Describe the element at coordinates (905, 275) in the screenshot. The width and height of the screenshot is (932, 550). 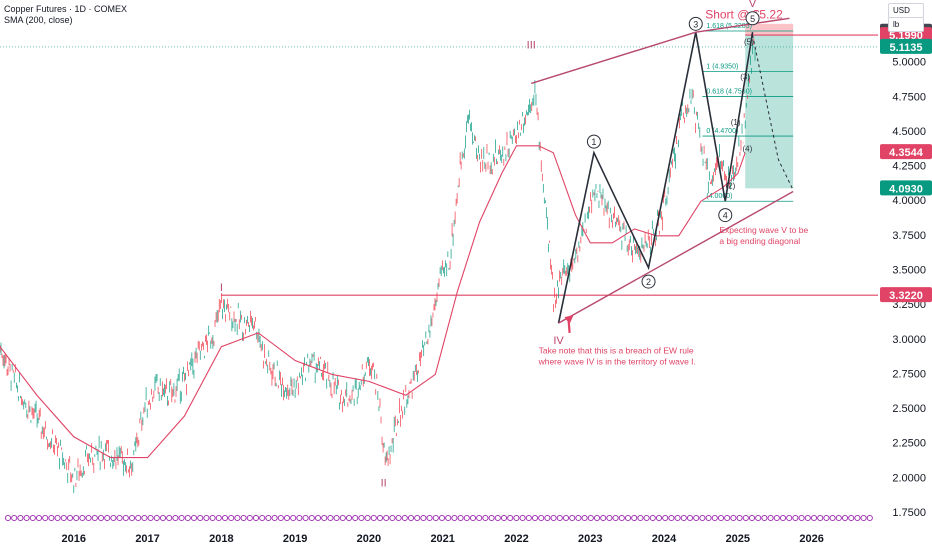
I see `price-axis` at that location.